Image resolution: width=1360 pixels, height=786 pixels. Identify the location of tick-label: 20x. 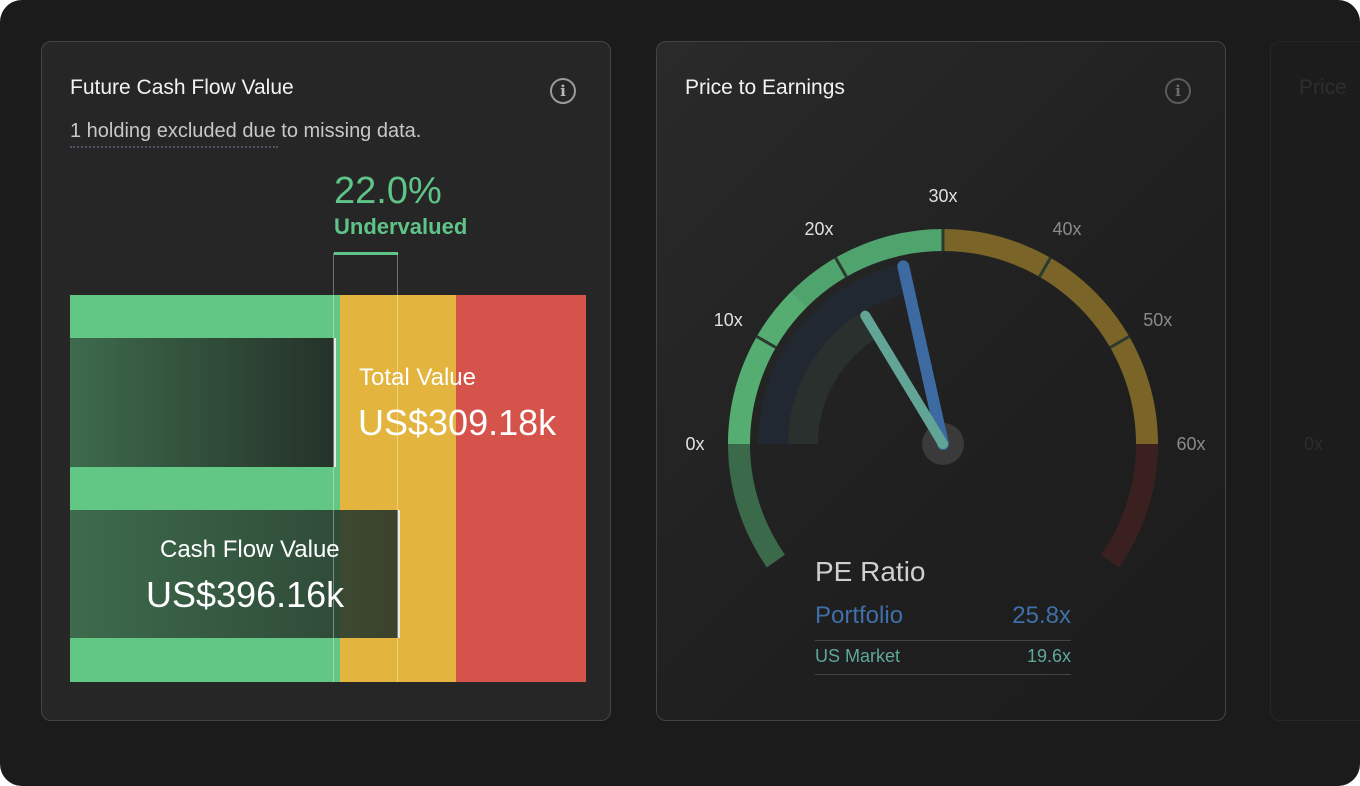
(818, 229).